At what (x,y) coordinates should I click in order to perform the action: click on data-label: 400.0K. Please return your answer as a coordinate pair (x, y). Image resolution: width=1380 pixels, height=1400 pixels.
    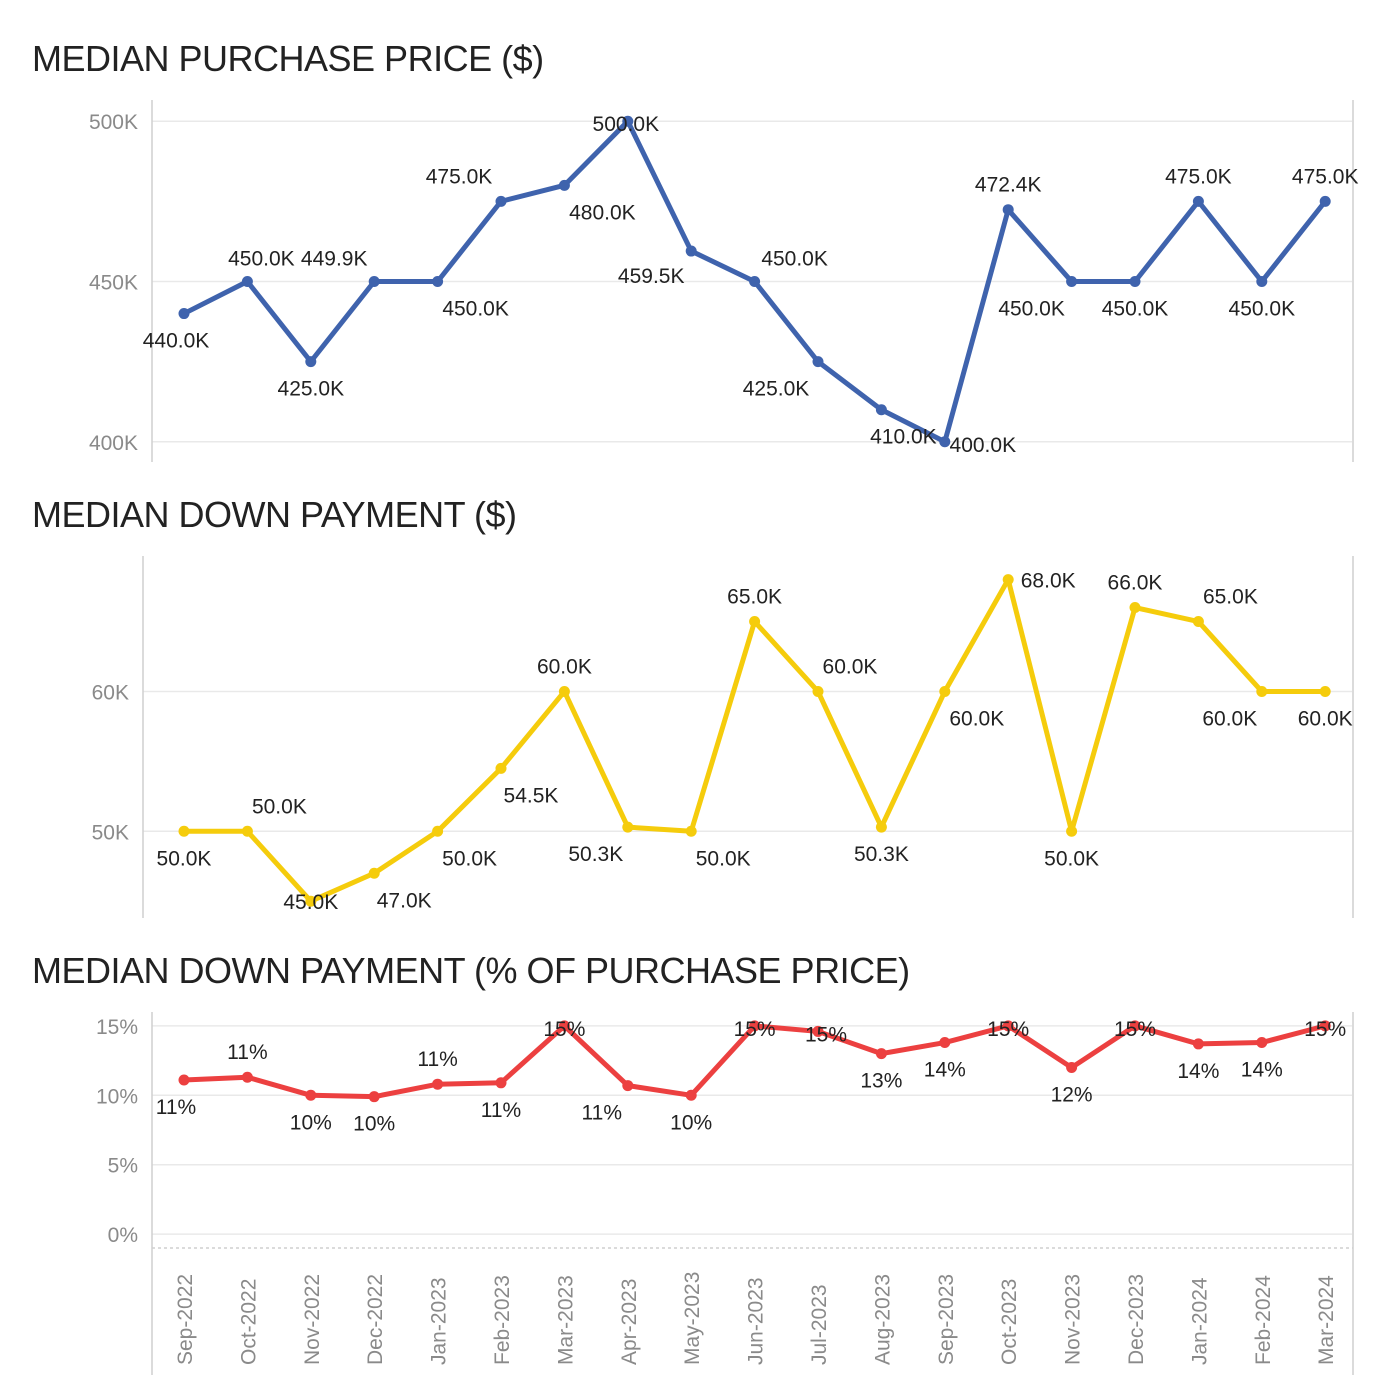
    Looking at the image, I should click on (983, 445).